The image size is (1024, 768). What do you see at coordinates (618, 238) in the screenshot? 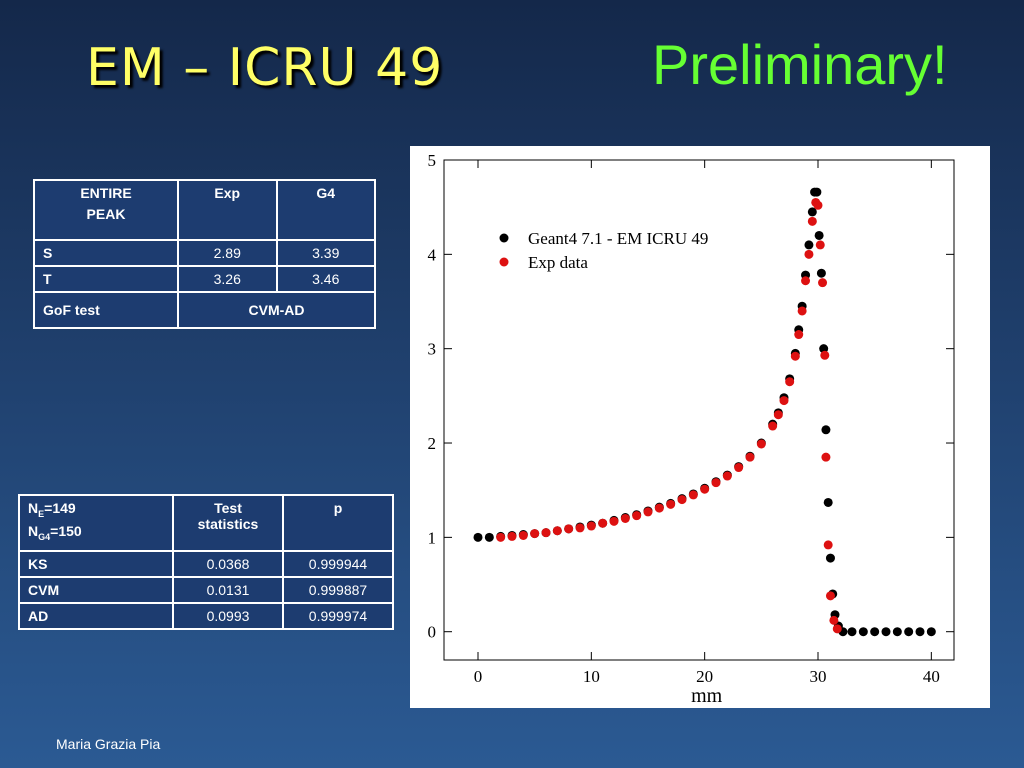
I see `legend-label: Geant4 7.1 - EM ICRU 49` at bounding box center [618, 238].